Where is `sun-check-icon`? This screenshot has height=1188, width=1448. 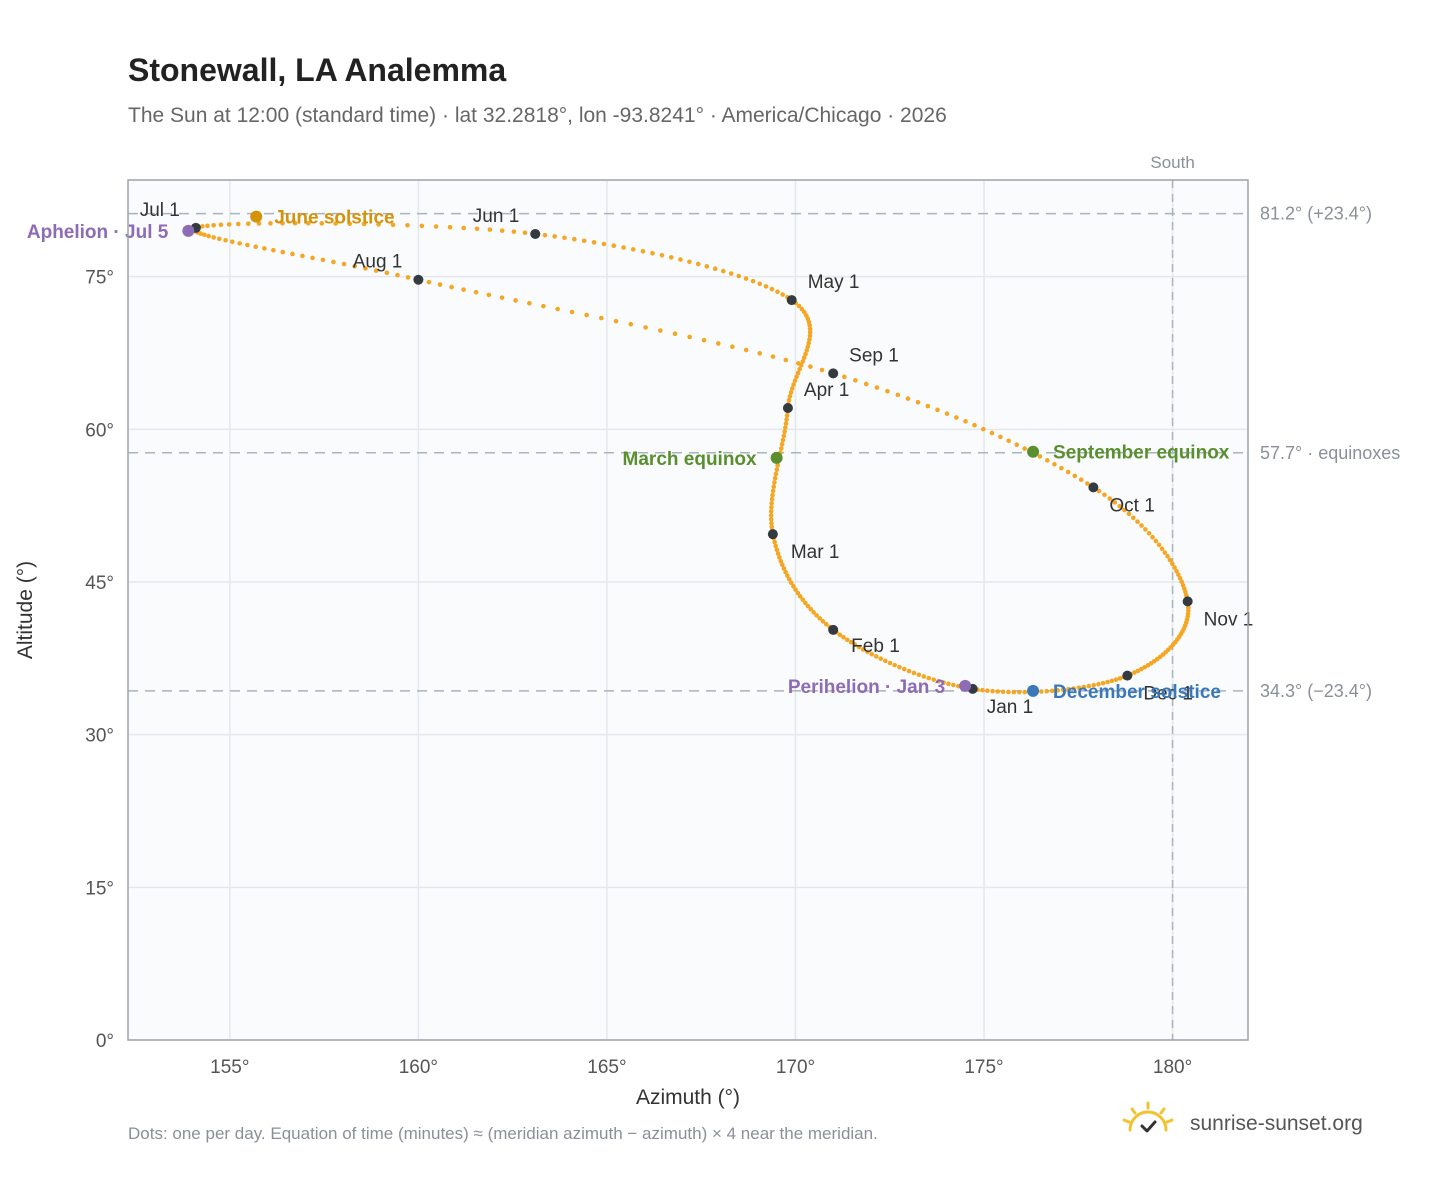
sun-check-icon is located at coordinates (1148, 1117).